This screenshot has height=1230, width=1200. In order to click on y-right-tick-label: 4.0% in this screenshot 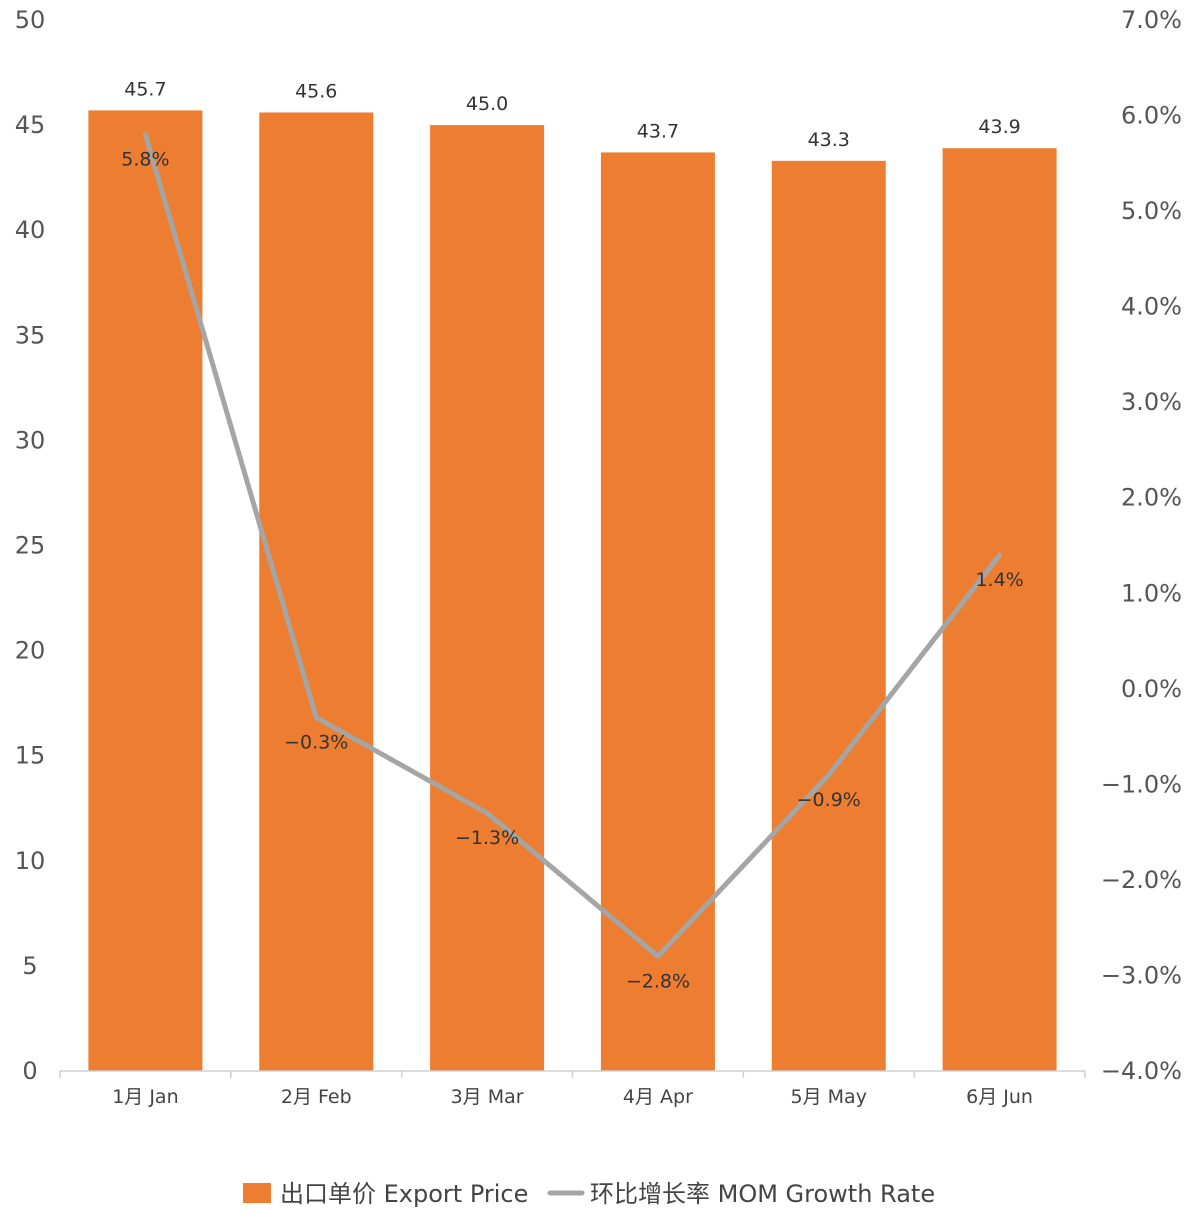, I will do `click(1151, 307)`.